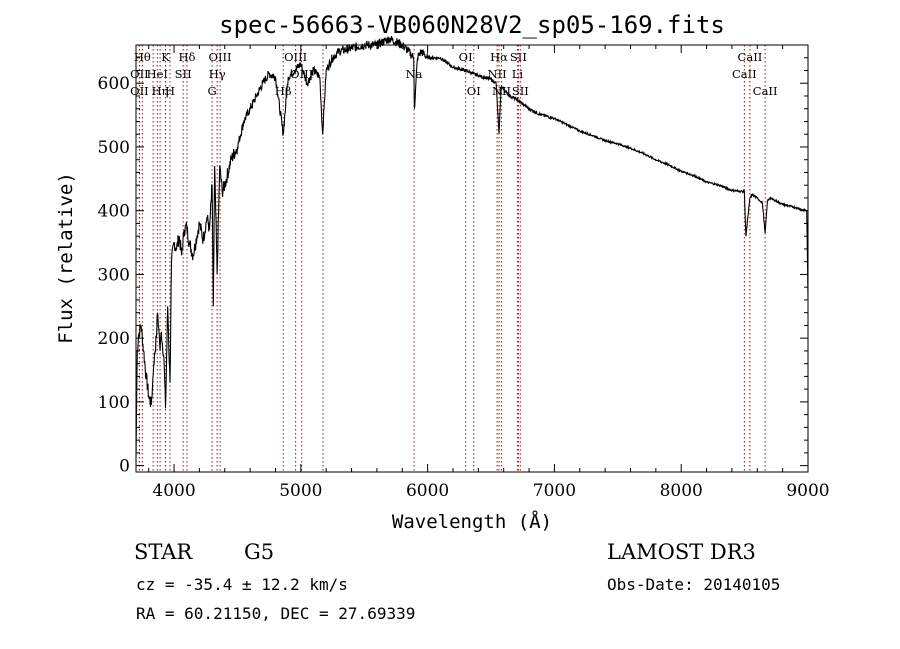 The width and height of the screenshot is (900, 649). Describe the element at coordinates (211, 91) in the screenshot. I see `line-label: G` at that location.